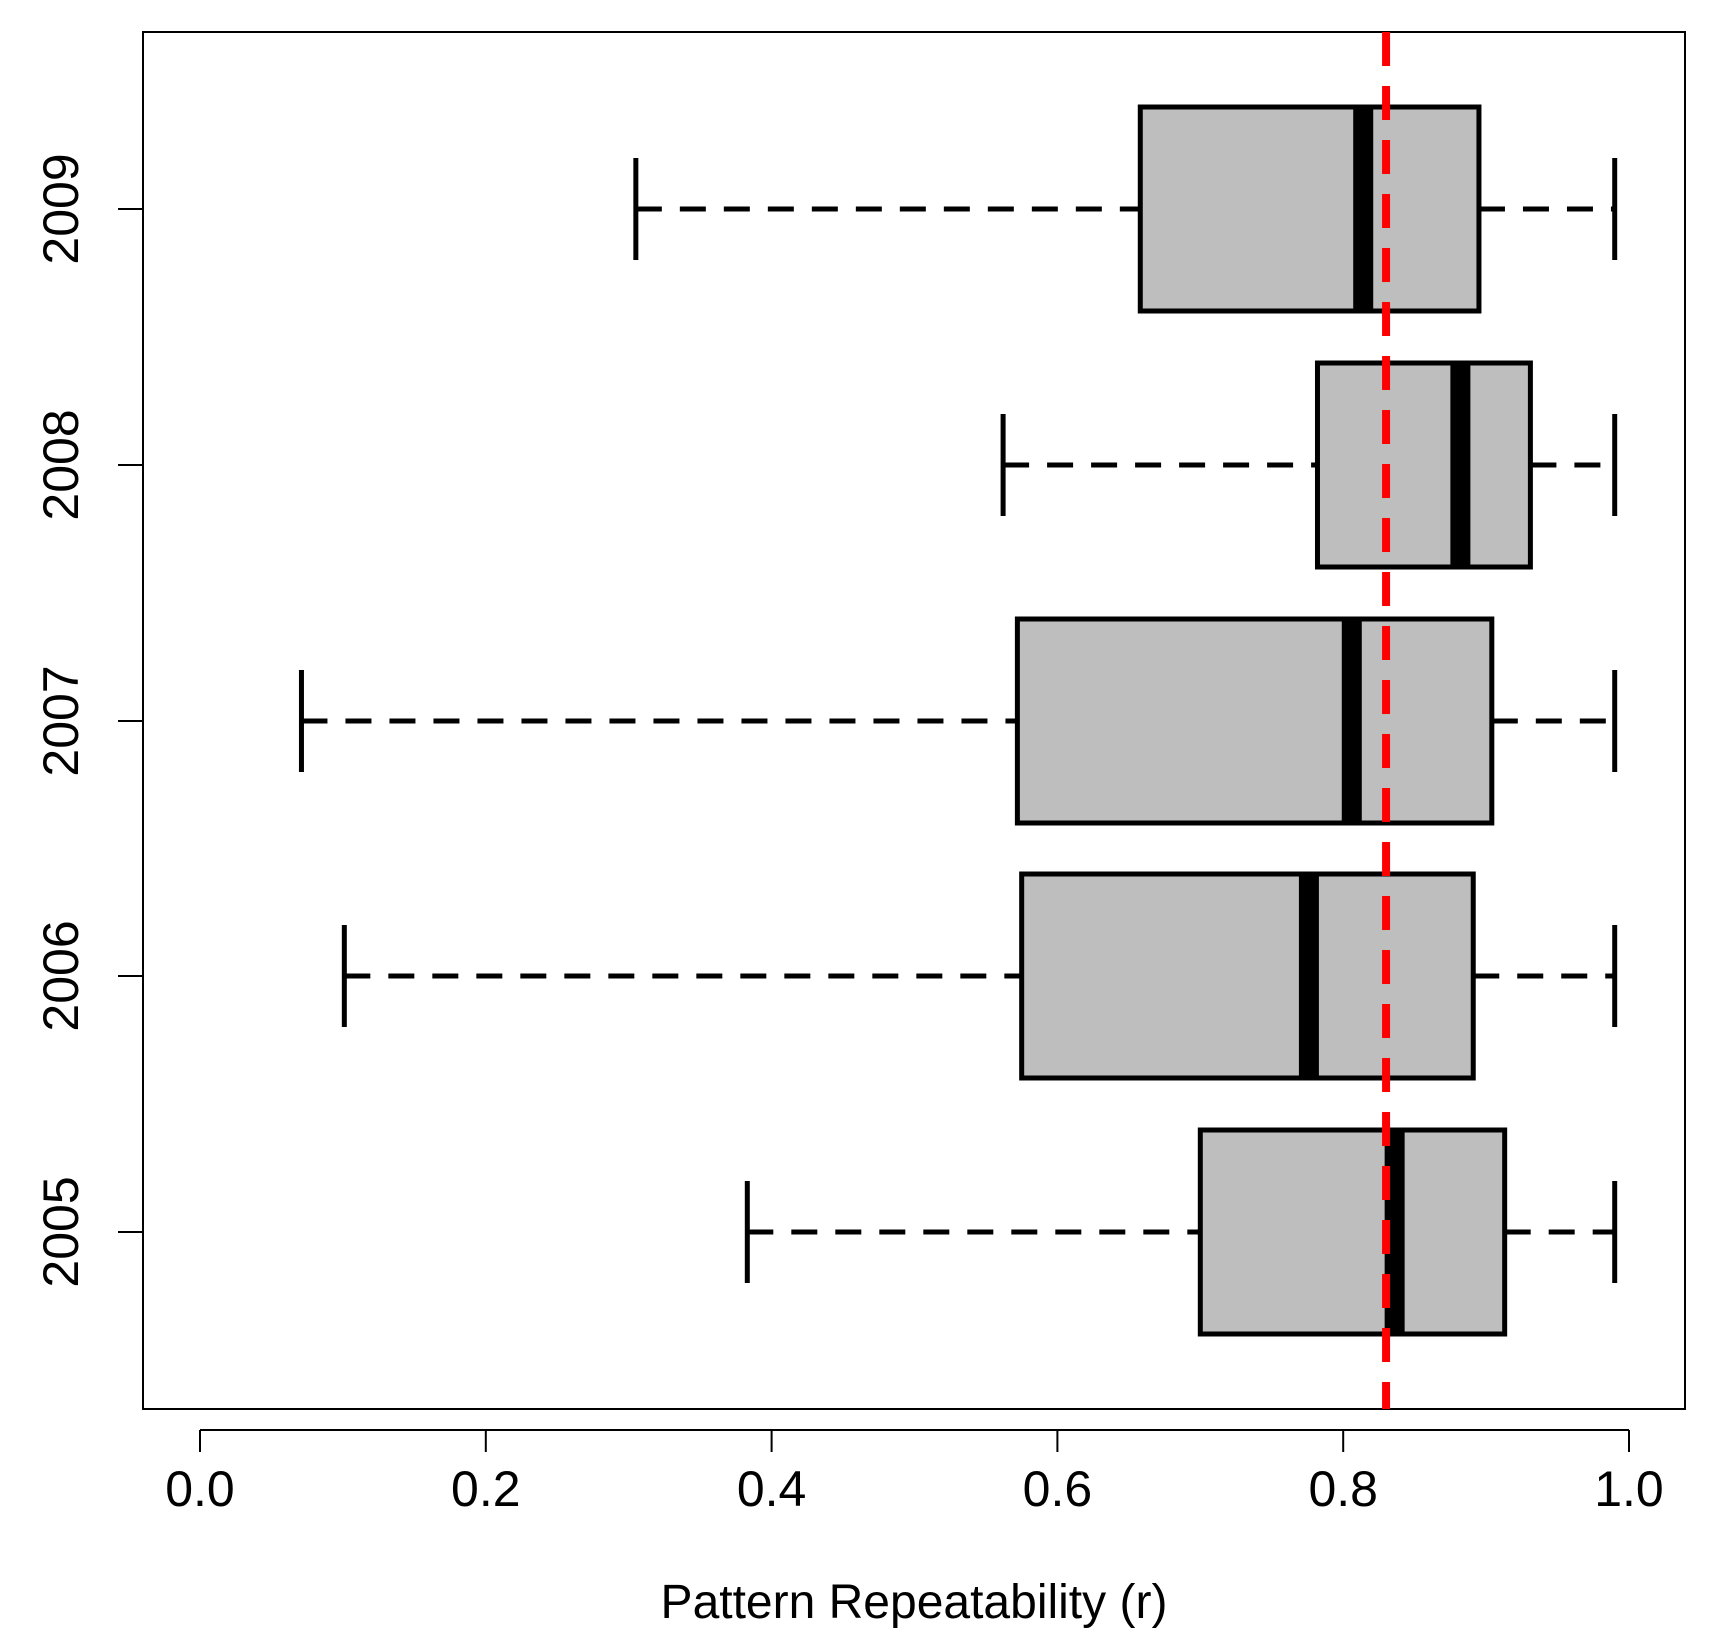  What do you see at coordinates (200, 1489) in the screenshot?
I see `x-tick-label-0.0: 0.0` at bounding box center [200, 1489].